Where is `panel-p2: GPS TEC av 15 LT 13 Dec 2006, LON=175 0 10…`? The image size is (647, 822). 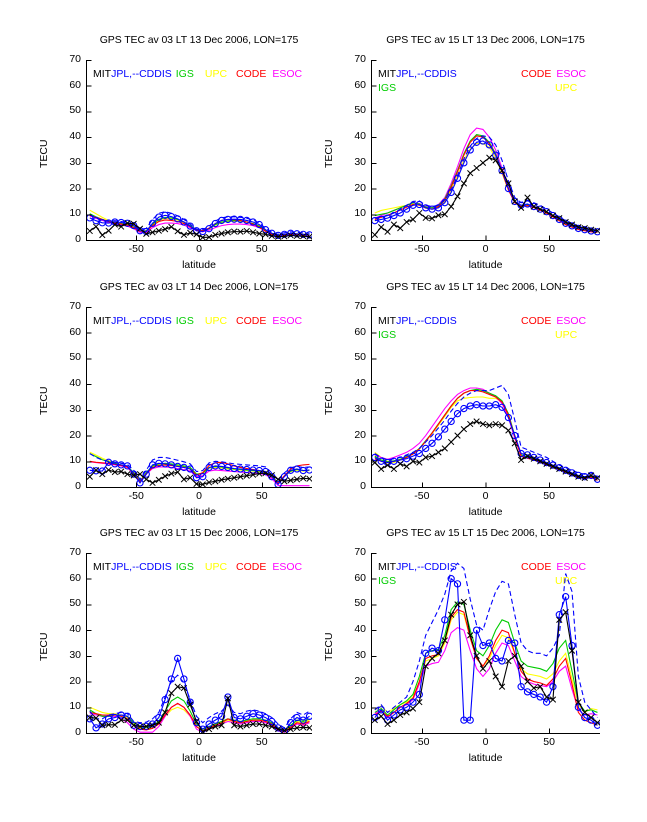
panel-p2: GPS TEC av 15 LT 13 Dec 2006, LON=175 0 10… is located at coordinates (460, 155).